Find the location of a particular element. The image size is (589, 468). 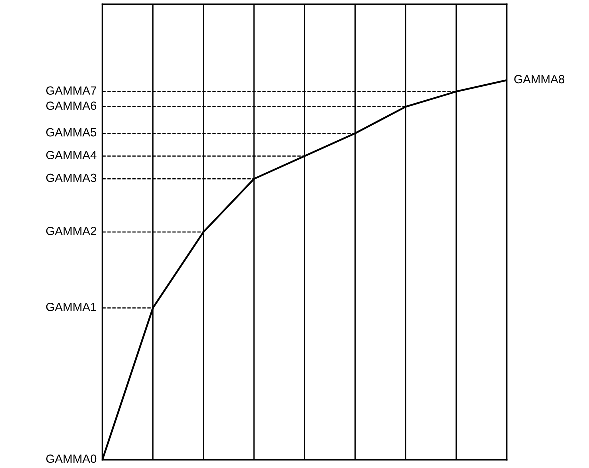

ref-line-label: GAMMA3 is located at coordinates (71, 178).